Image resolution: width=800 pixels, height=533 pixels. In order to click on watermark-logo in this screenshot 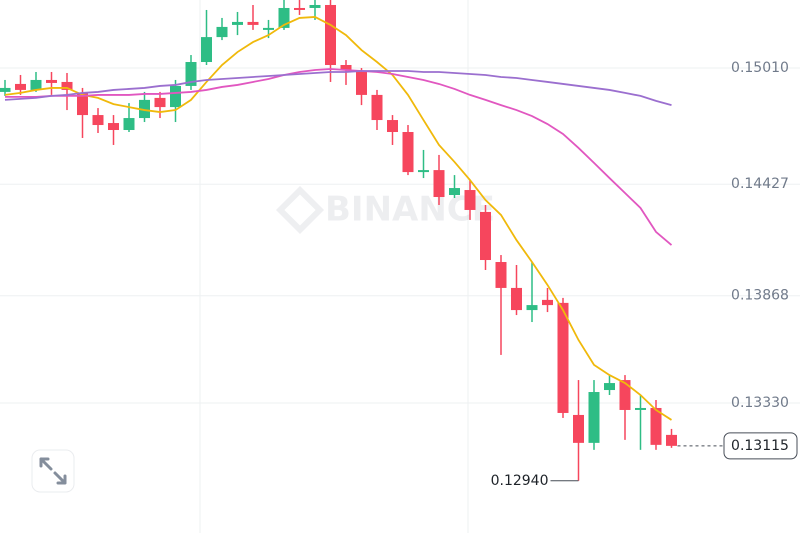, I will do `click(300, 210)`.